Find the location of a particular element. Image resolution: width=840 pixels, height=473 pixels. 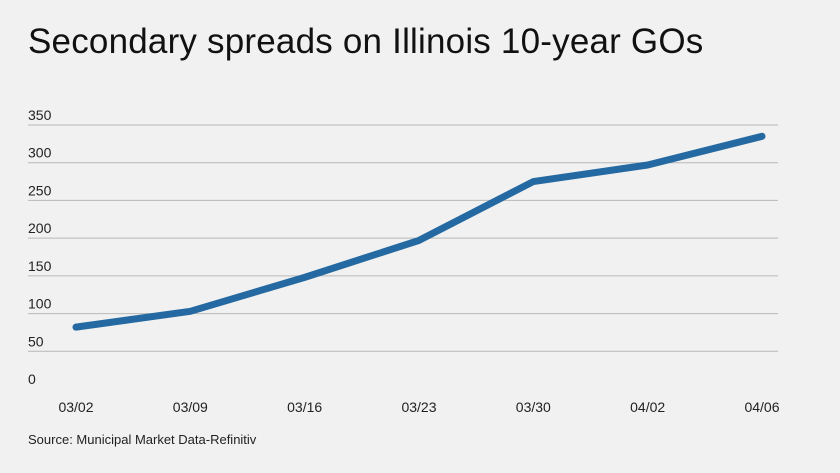

y-tick-label: 150 is located at coordinates (40, 266).